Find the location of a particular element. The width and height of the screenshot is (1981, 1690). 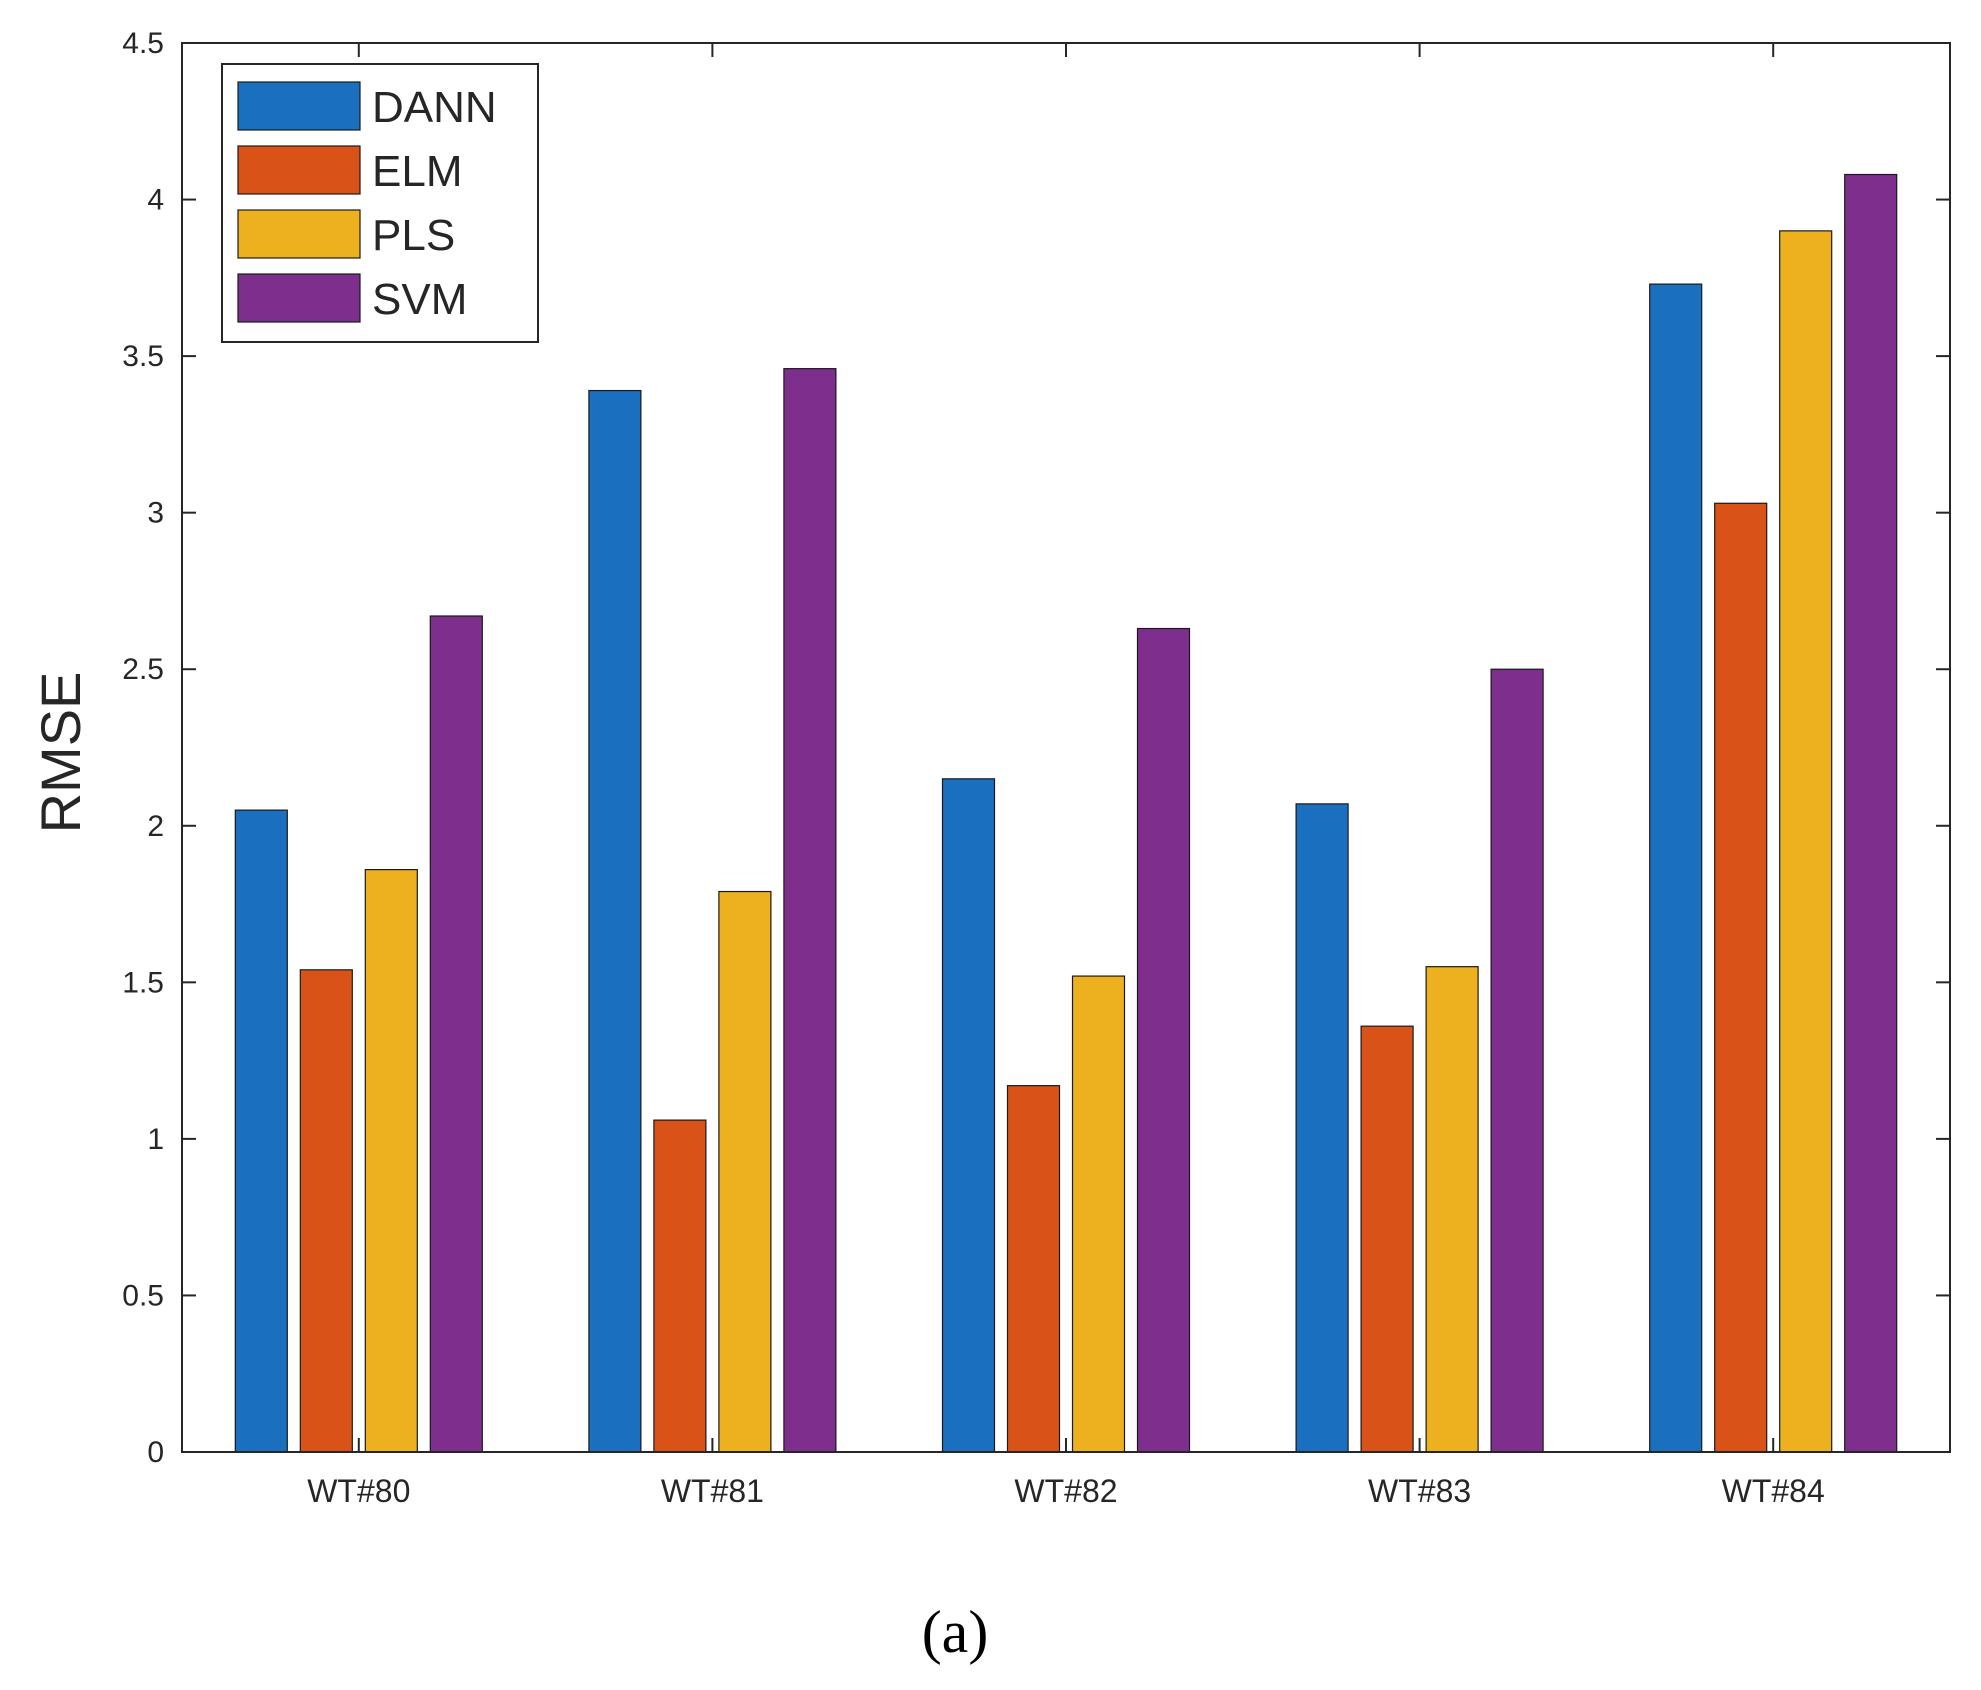

legend-label-elm: ELM is located at coordinates (417, 171).